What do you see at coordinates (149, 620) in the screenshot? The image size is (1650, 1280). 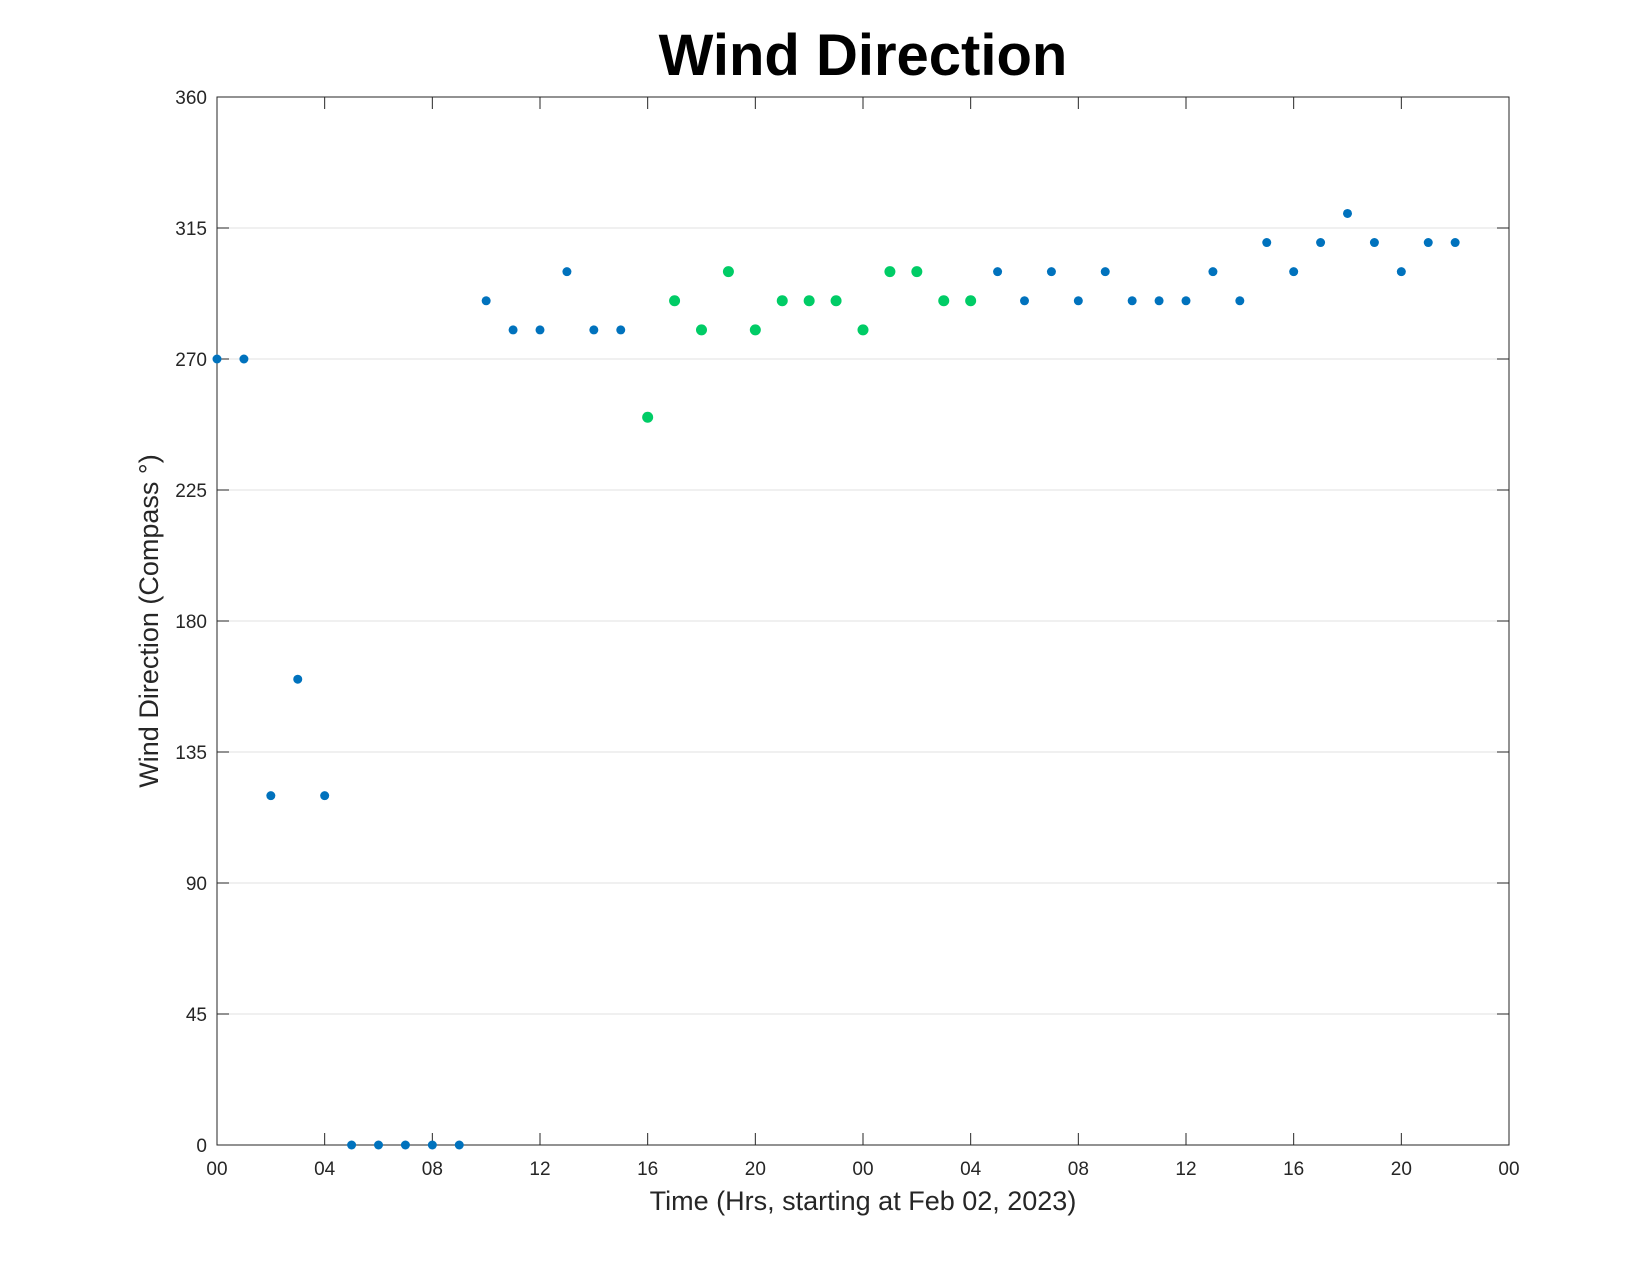 I see `y-axis-title: Wind Direction (Compass °)` at bounding box center [149, 620].